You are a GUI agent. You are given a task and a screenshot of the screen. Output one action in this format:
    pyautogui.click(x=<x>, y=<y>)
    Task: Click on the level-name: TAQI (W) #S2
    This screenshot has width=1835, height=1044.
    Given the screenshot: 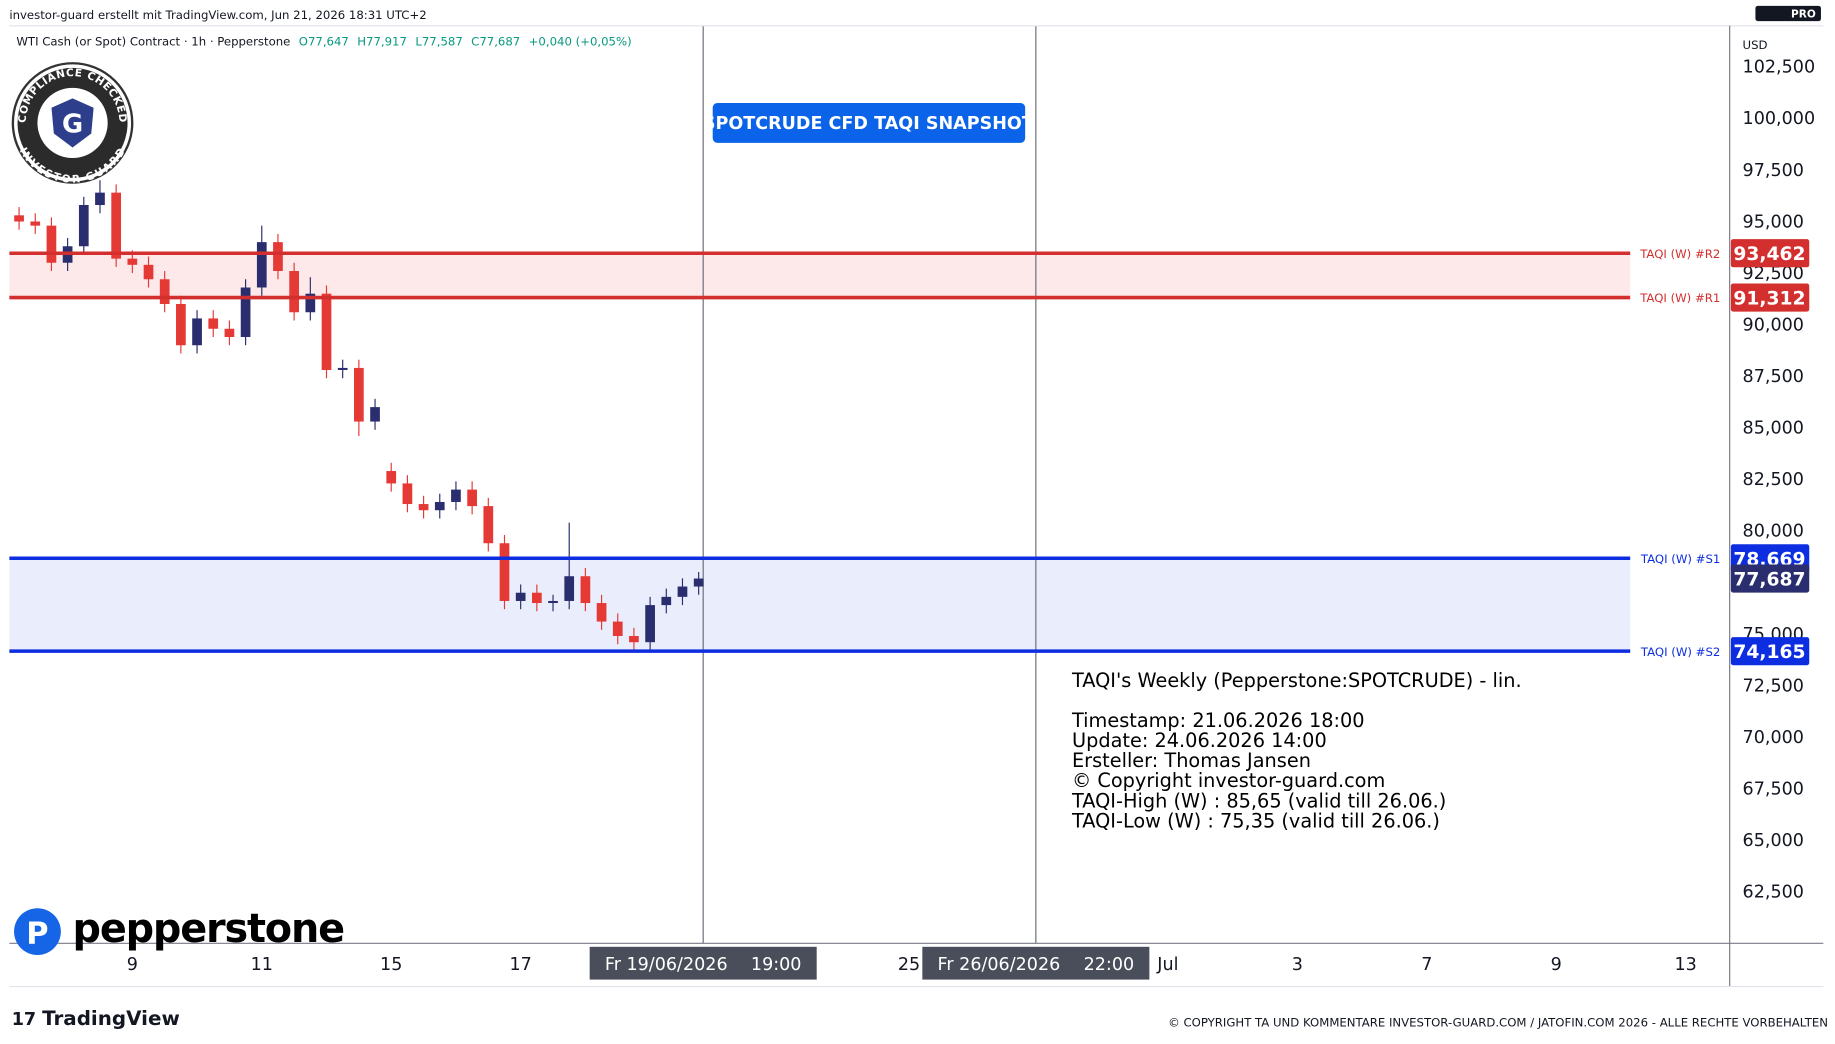 What is the action you would take?
    pyautogui.click(x=1680, y=652)
    